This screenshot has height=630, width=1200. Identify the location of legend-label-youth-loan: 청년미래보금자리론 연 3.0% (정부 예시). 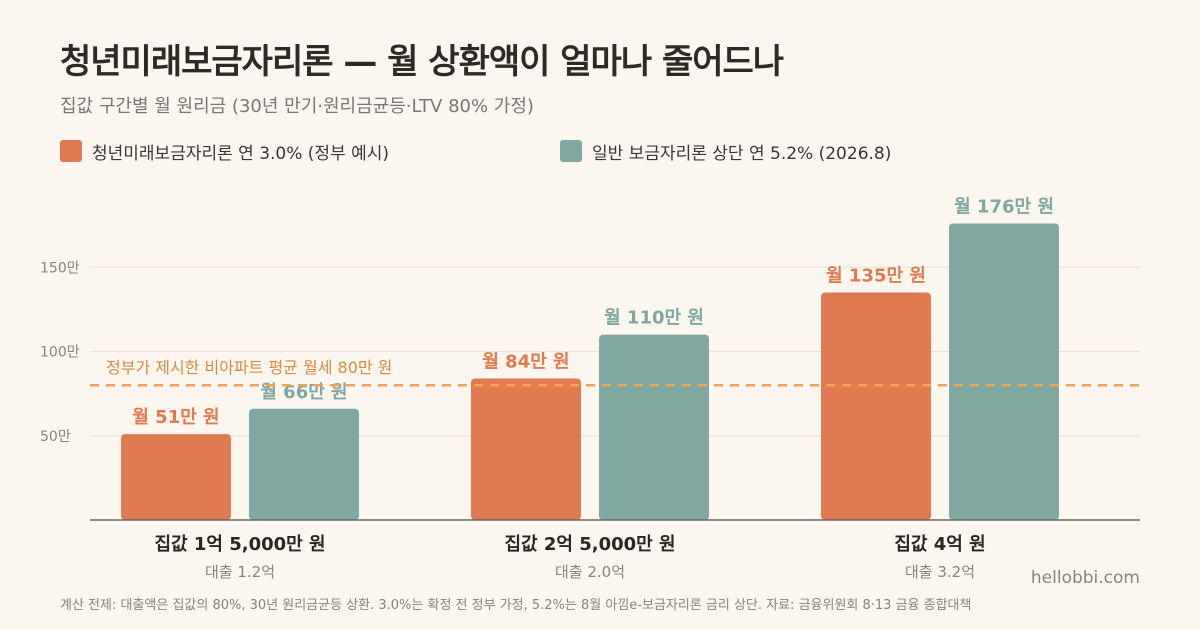
(241, 153).